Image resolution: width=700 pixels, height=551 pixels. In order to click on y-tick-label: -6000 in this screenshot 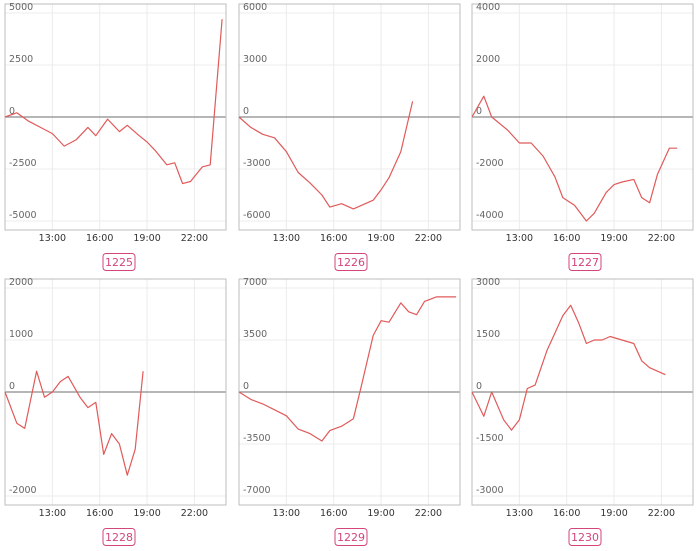, I will do `click(257, 215)`.